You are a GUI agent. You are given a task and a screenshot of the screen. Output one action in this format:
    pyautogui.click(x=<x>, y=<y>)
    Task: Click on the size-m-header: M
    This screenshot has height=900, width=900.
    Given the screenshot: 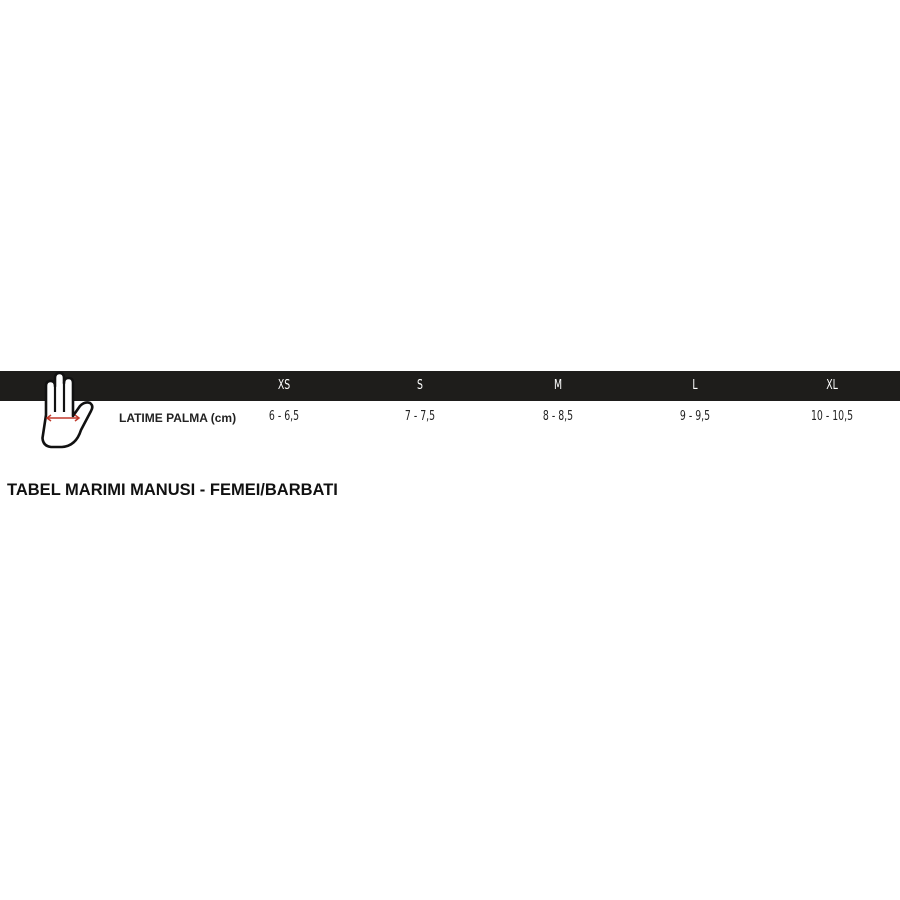 What is the action you would take?
    pyautogui.click(x=558, y=385)
    